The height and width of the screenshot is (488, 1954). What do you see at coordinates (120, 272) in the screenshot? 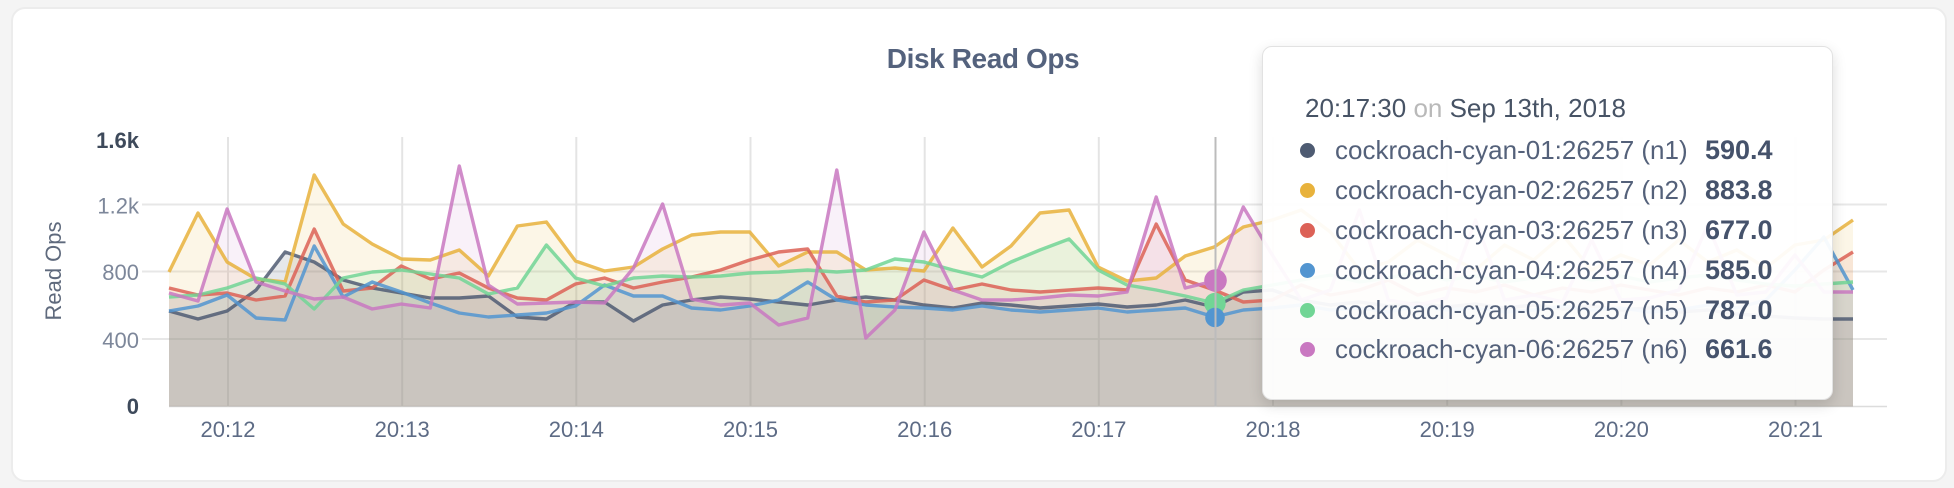
I see `svg-text: 800` at bounding box center [120, 272].